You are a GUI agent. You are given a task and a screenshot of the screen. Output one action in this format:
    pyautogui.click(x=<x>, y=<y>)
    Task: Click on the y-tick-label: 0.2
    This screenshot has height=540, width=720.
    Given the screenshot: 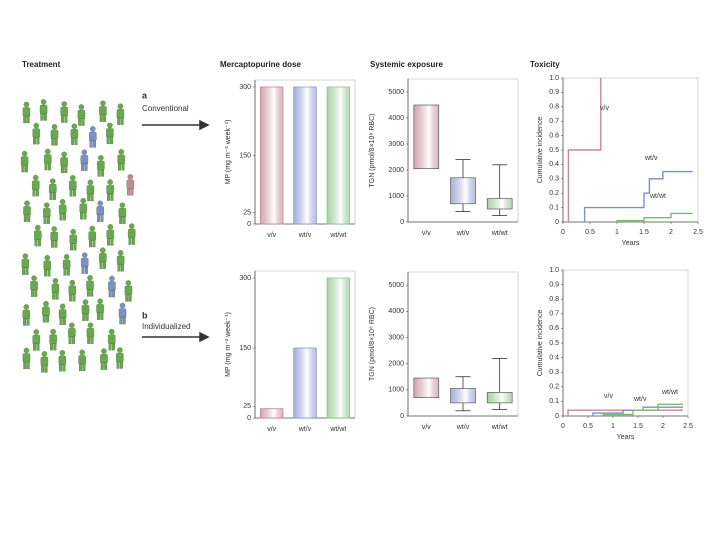 What is the action you would take?
    pyautogui.click(x=554, y=193)
    